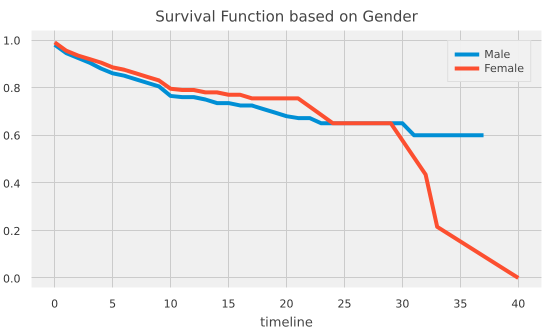 The height and width of the screenshot is (333, 546). Describe the element at coordinates (112, 304) in the screenshot. I see `x-tick-label: 5` at that location.